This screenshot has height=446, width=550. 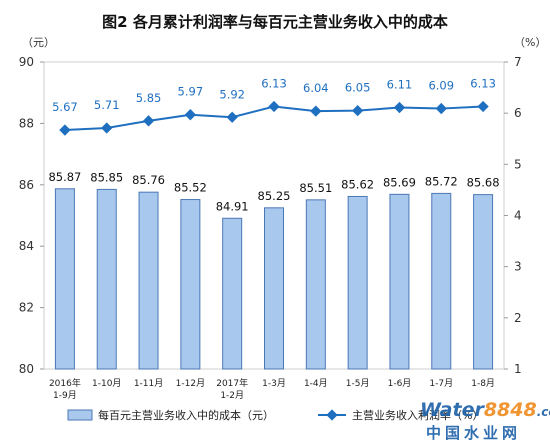 I want to click on right-tick-label: 2, so click(x=518, y=318).